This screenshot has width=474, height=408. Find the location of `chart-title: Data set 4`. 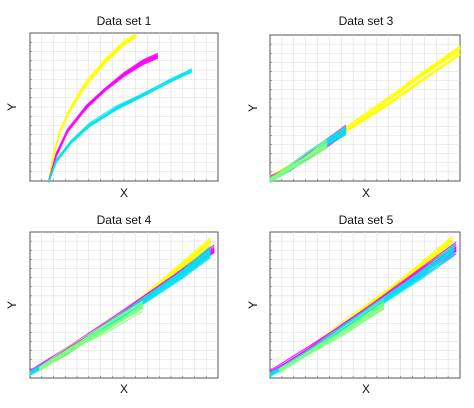

chart-title: Data set 4 is located at coordinates (124, 220).